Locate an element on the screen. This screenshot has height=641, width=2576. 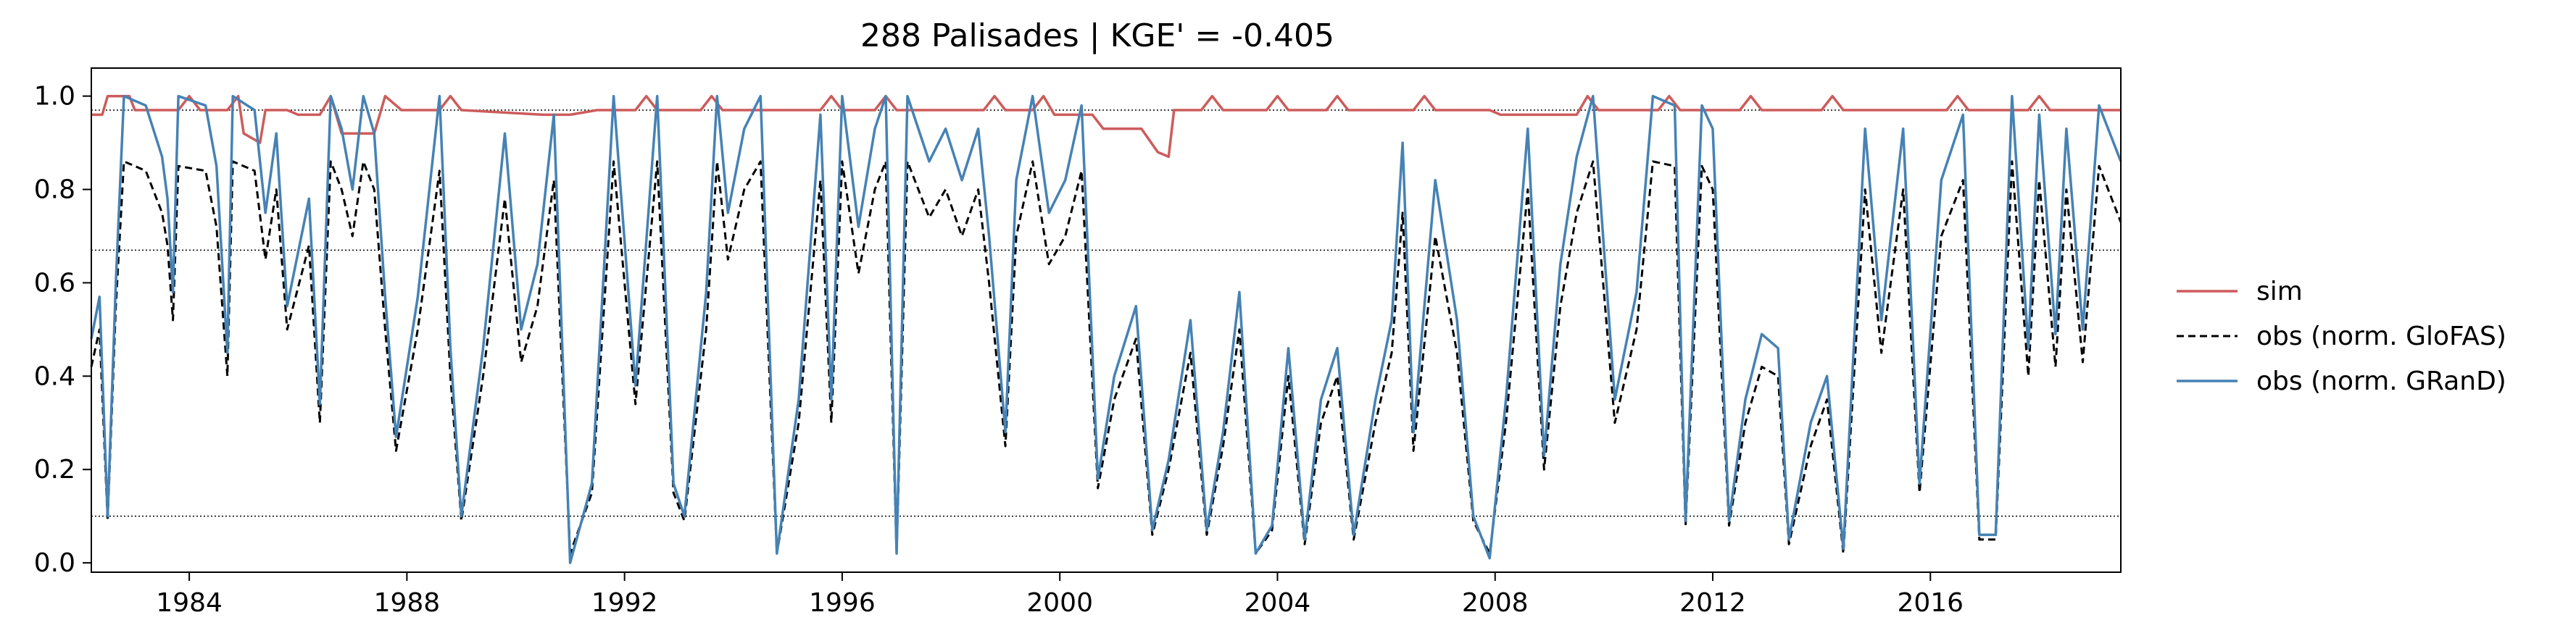
y-tick-label: 1.0 is located at coordinates (54, 97).